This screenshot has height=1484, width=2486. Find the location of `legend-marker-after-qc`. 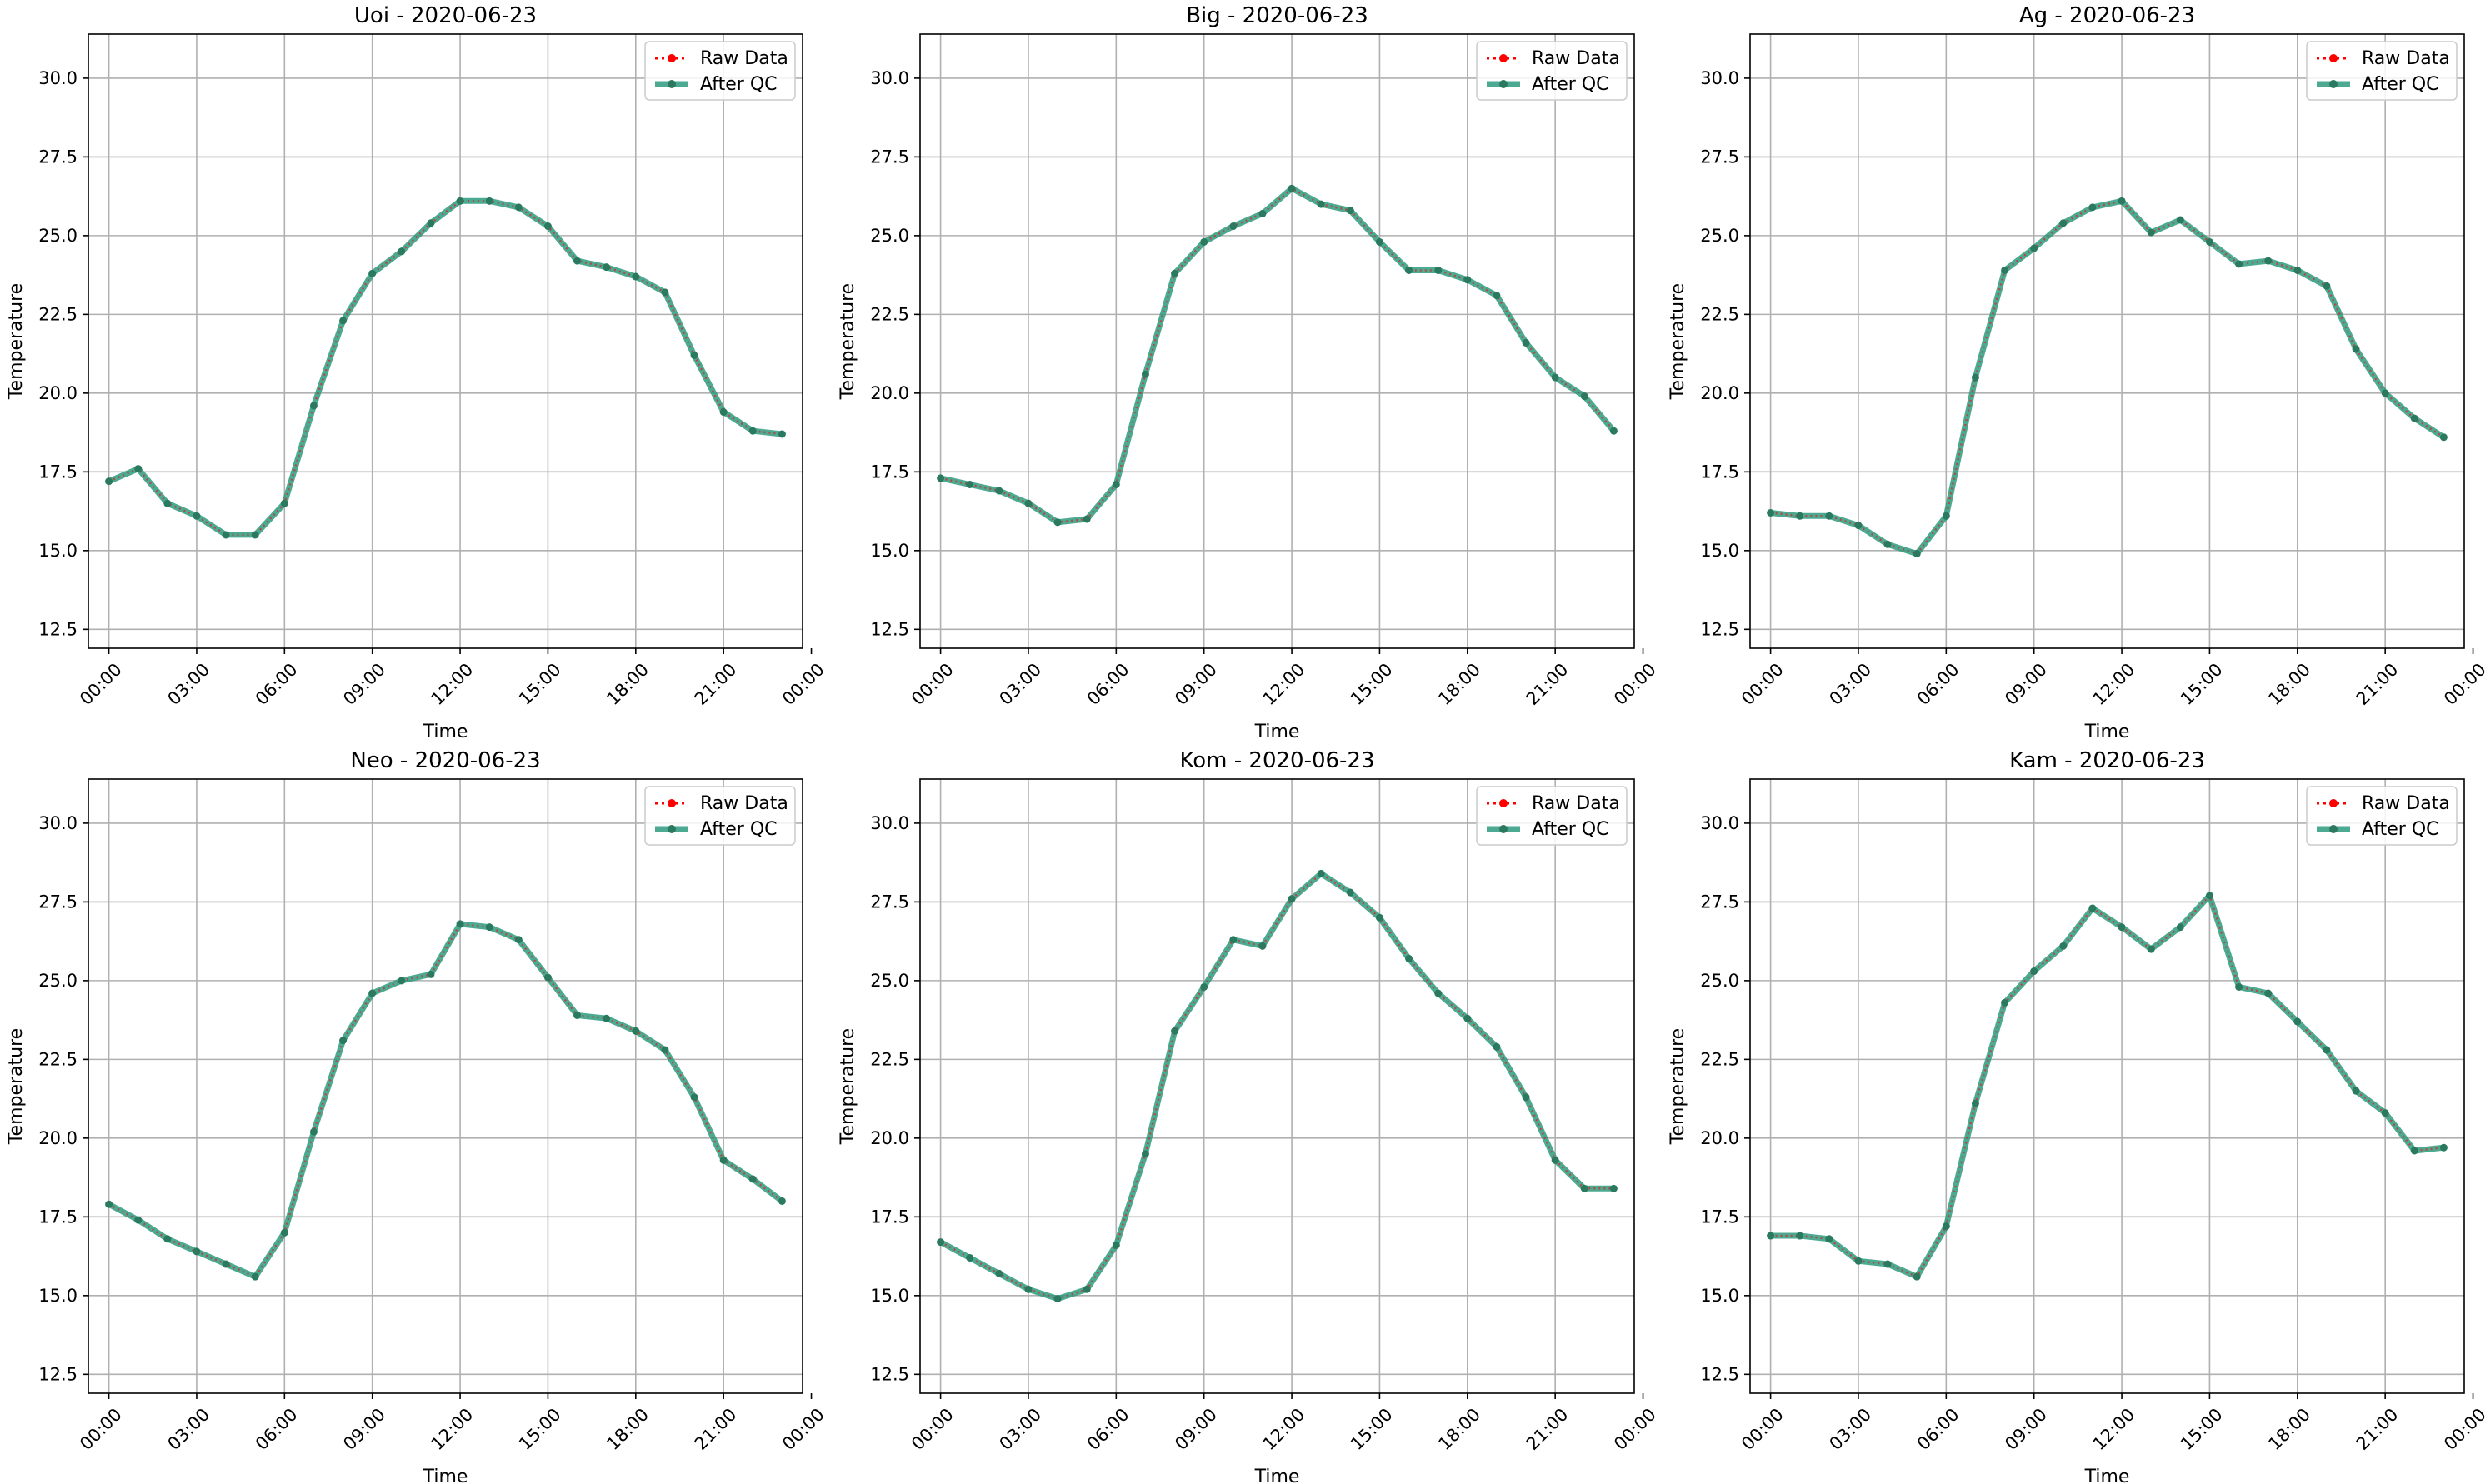

legend-marker-after-qc is located at coordinates (1503, 84).